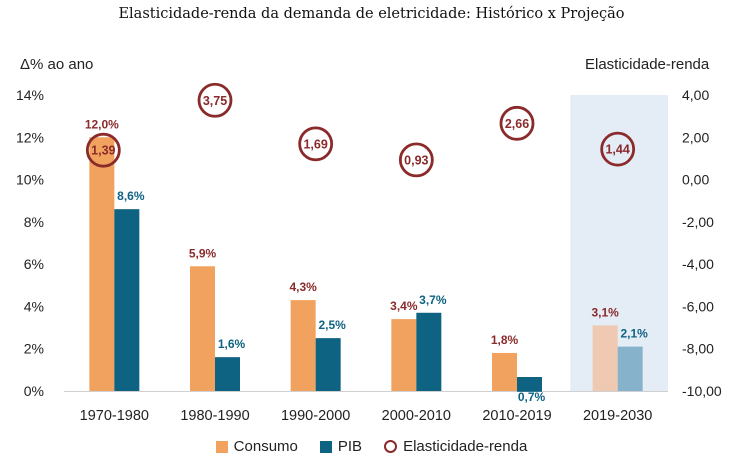  I want to click on y-tick-right: -10,00, so click(702, 391).